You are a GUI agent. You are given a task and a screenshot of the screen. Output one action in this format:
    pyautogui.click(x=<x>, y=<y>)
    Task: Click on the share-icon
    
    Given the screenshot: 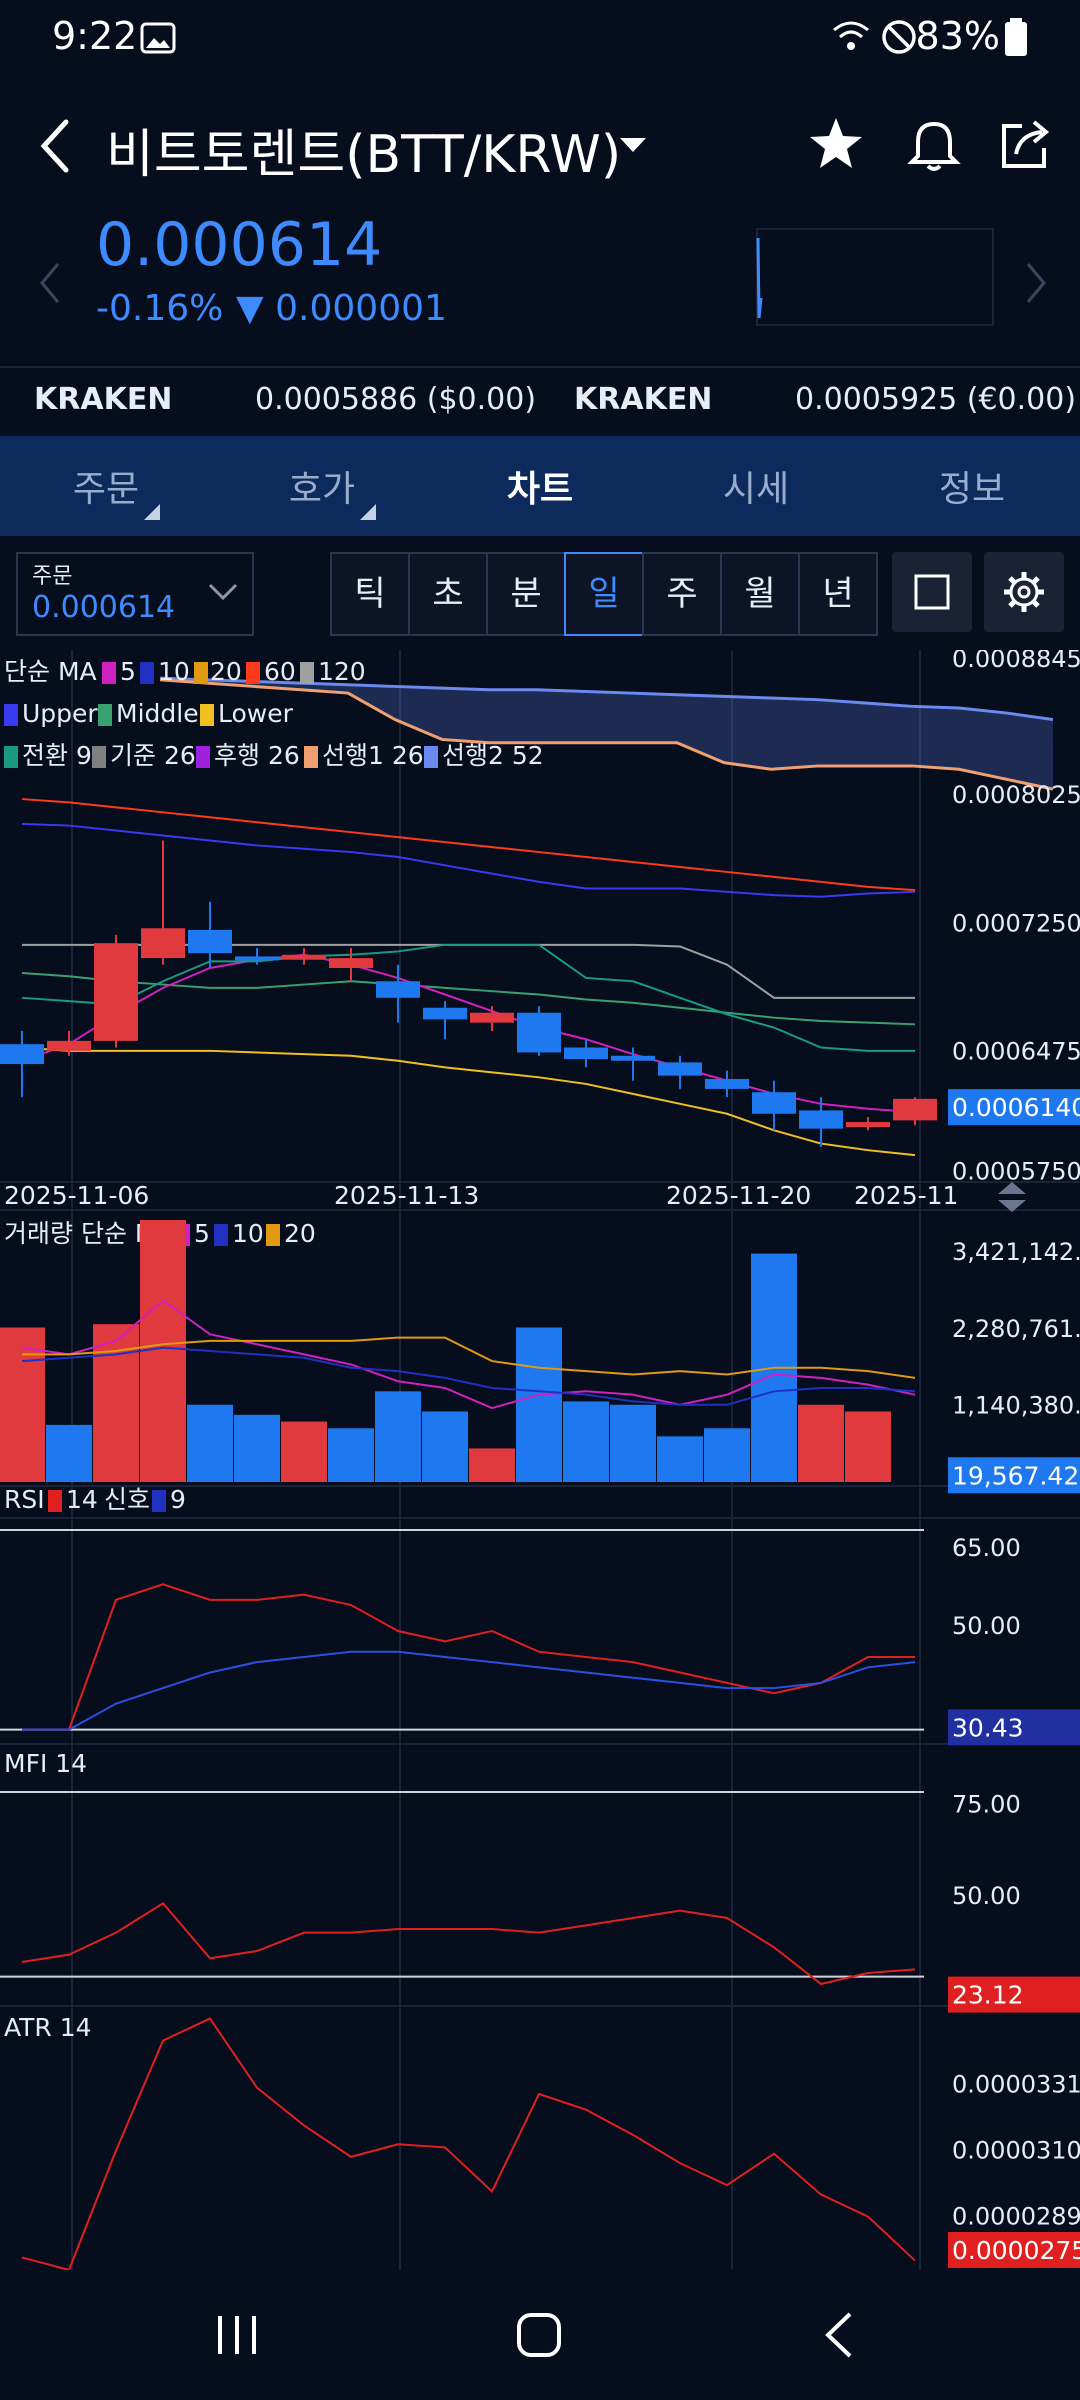 What is the action you would take?
    pyautogui.click(x=1026, y=144)
    